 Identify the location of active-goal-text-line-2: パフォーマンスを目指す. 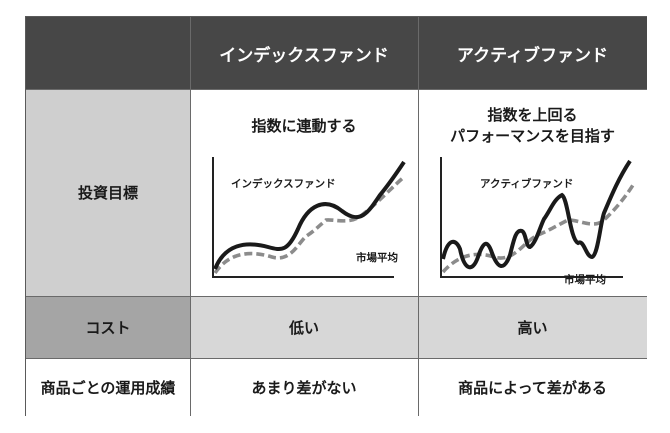
(532, 136).